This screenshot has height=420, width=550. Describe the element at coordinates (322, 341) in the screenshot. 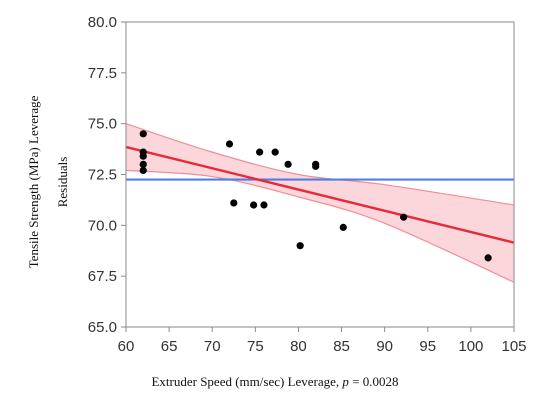

I see `x-axis: 60 65 70 75 80 85 90 95 100 105` at that location.